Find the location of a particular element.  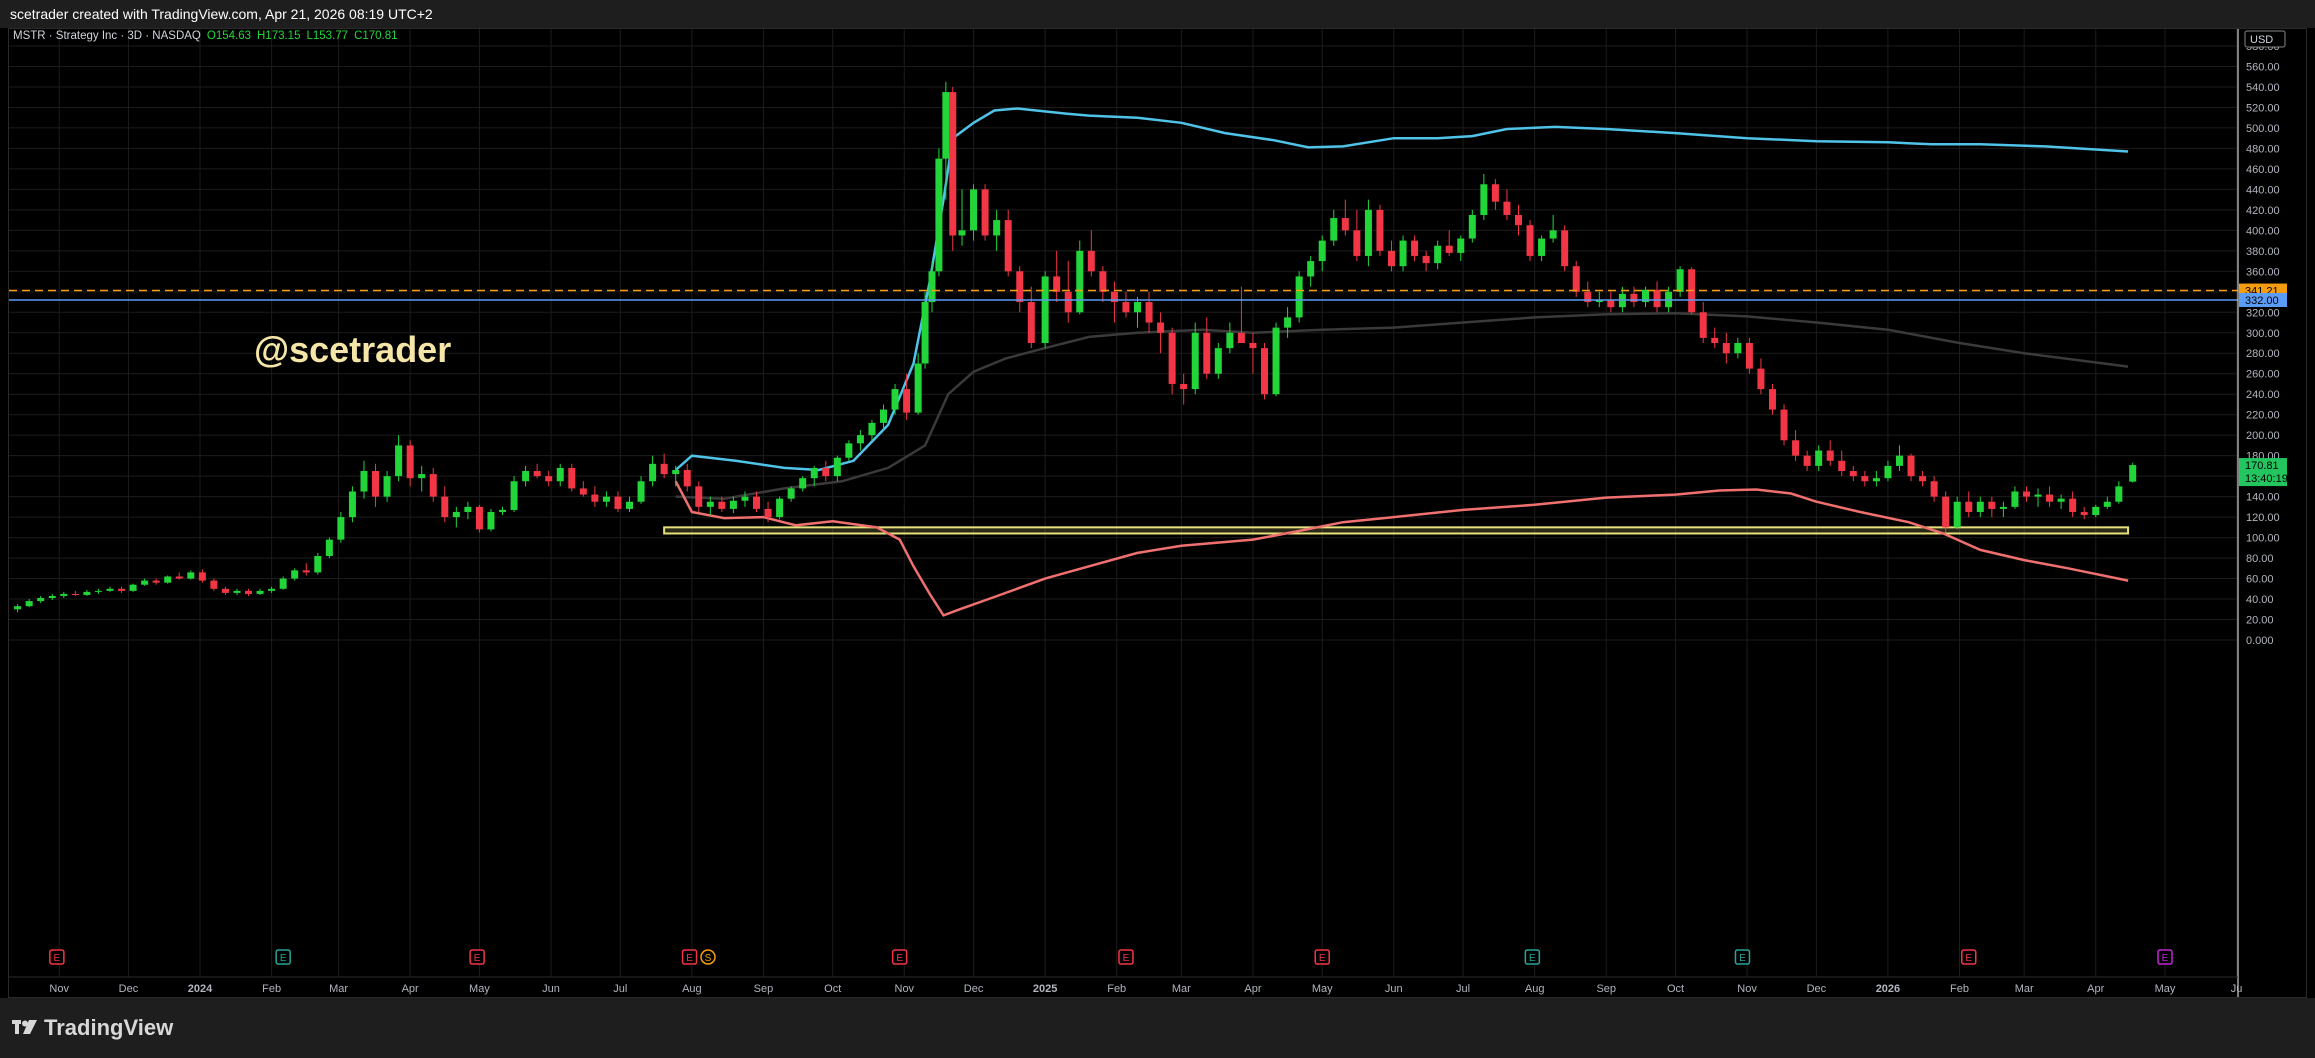

tradingview-logo: TradingView is located at coordinates (92, 1028).